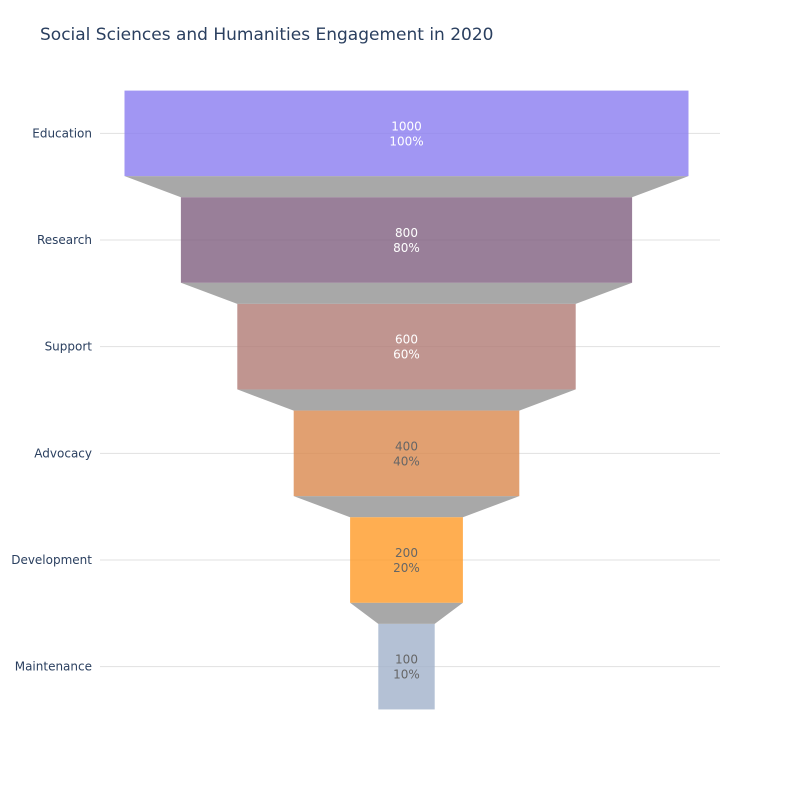 This screenshot has height=800, width=800. What do you see at coordinates (406, 141) in the screenshot?
I see `percent-label: 100%` at bounding box center [406, 141].